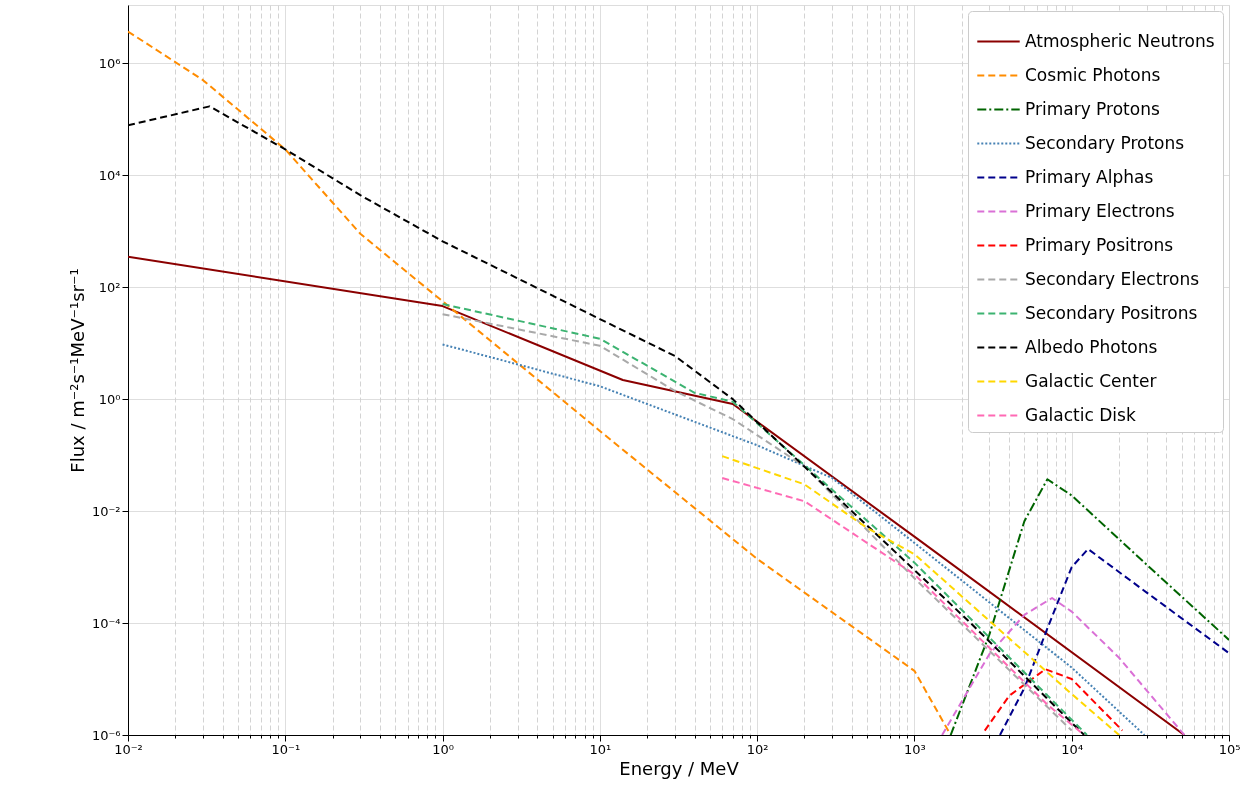 This screenshot has width=1246, height=811. Describe the element at coordinates (1092, 108) in the screenshot. I see `legend-label: Primary Protons` at that location.